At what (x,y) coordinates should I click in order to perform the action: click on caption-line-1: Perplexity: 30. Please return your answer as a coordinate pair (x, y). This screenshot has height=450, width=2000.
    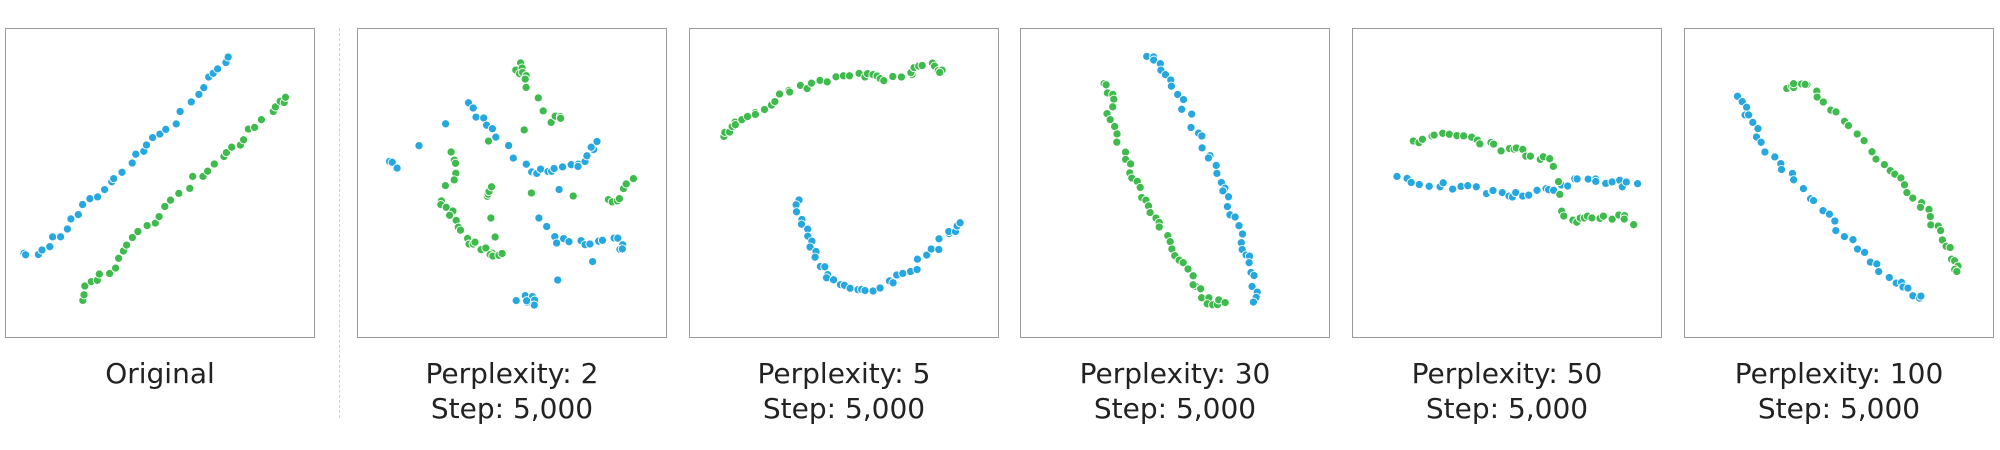
    Looking at the image, I should click on (1175, 373).